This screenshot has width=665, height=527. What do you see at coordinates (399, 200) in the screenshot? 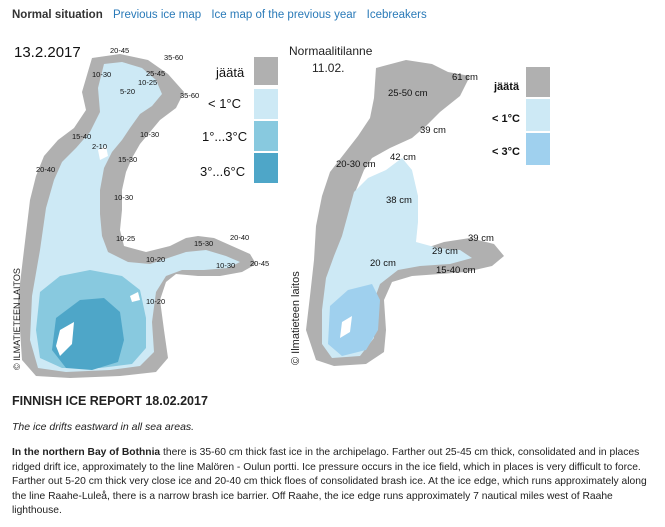
I see `map2-label: 38 cm` at bounding box center [399, 200].